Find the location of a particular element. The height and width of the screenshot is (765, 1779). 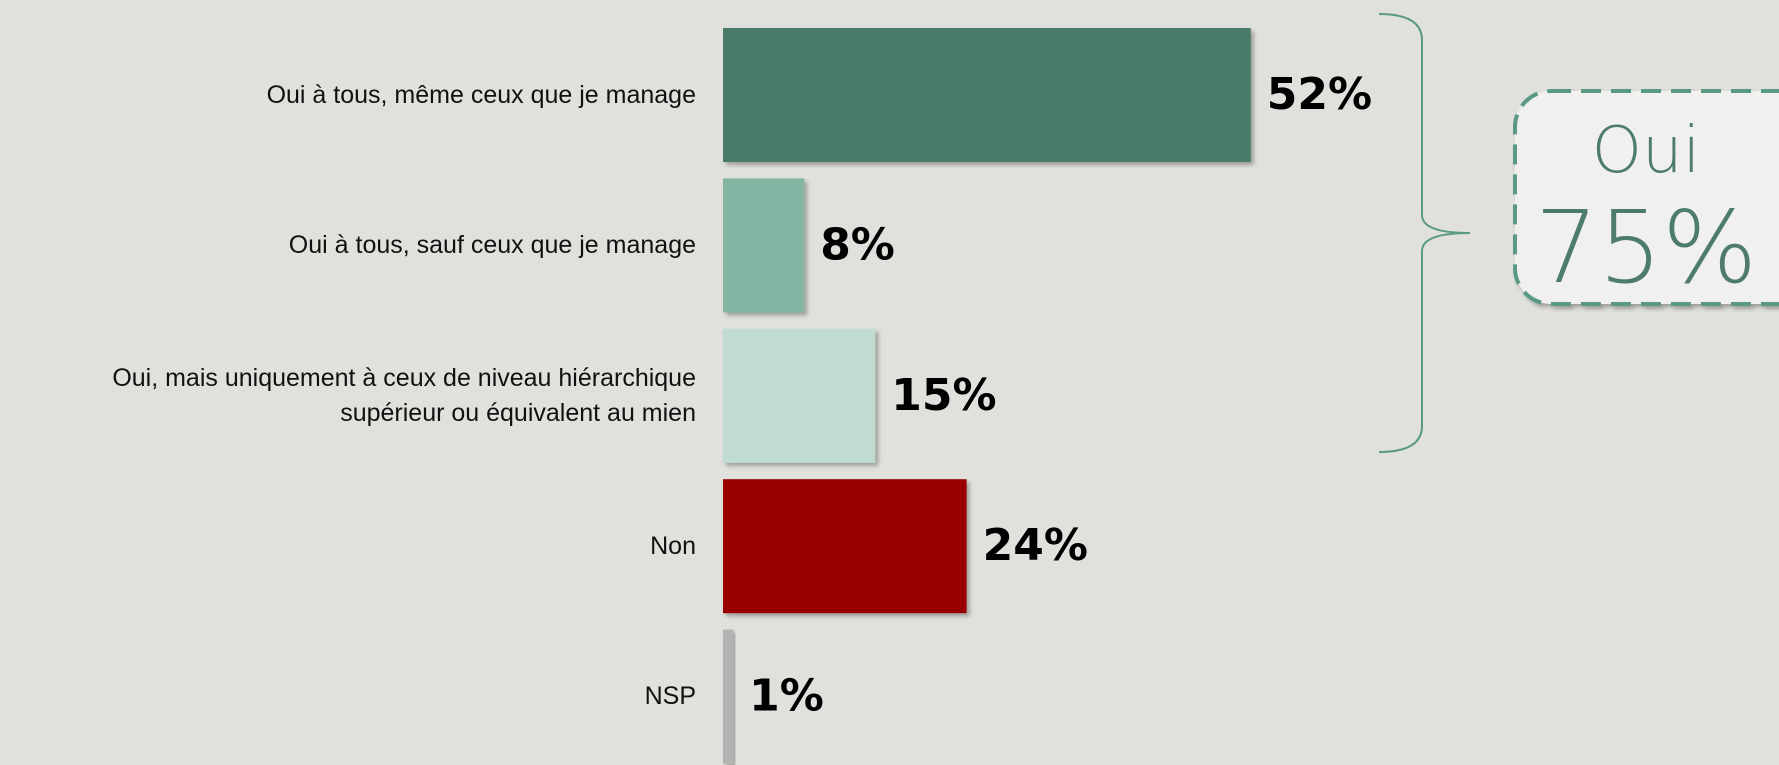

value-label: 24% is located at coordinates (1035, 545).